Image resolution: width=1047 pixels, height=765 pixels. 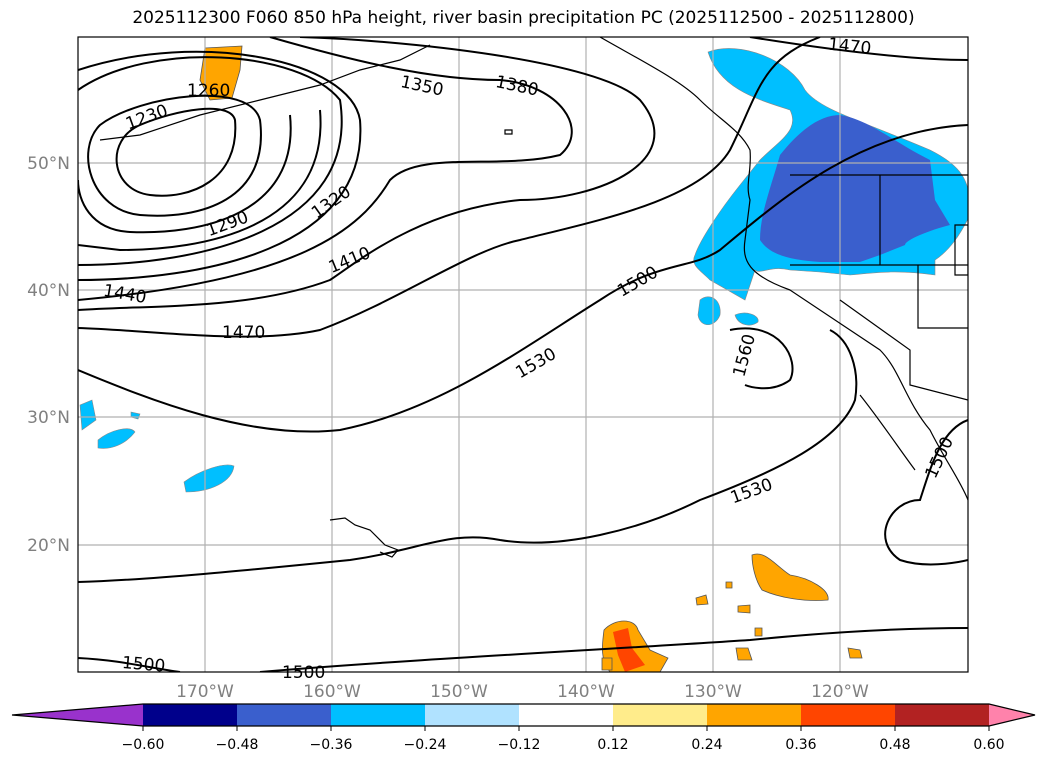 I want to click on colorbar-tick-label: −0.36, so click(x=331, y=745).